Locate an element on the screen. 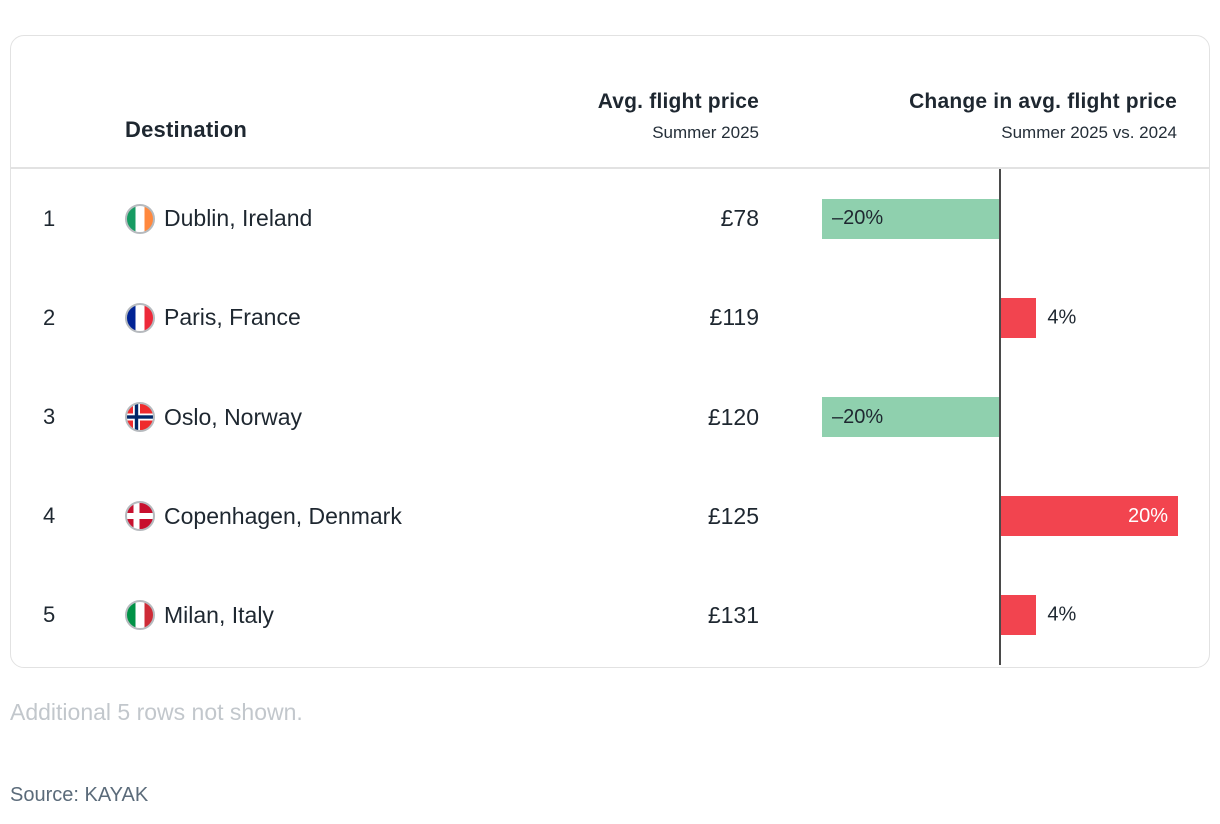 The height and width of the screenshot is (824, 1220). destination-cell: Oslo, Norway is located at coordinates (416, 417).